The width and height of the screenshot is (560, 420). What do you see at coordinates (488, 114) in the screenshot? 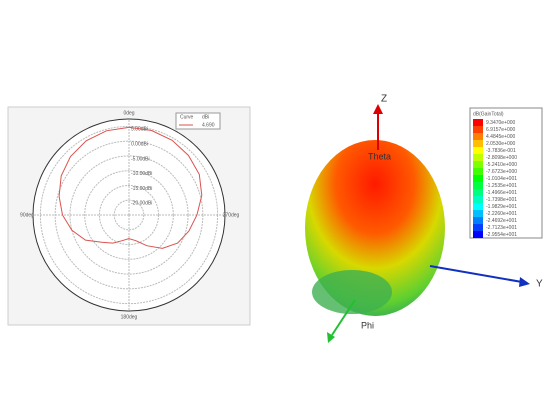
I see `legend-title: dB(GainTotal)` at bounding box center [488, 114].